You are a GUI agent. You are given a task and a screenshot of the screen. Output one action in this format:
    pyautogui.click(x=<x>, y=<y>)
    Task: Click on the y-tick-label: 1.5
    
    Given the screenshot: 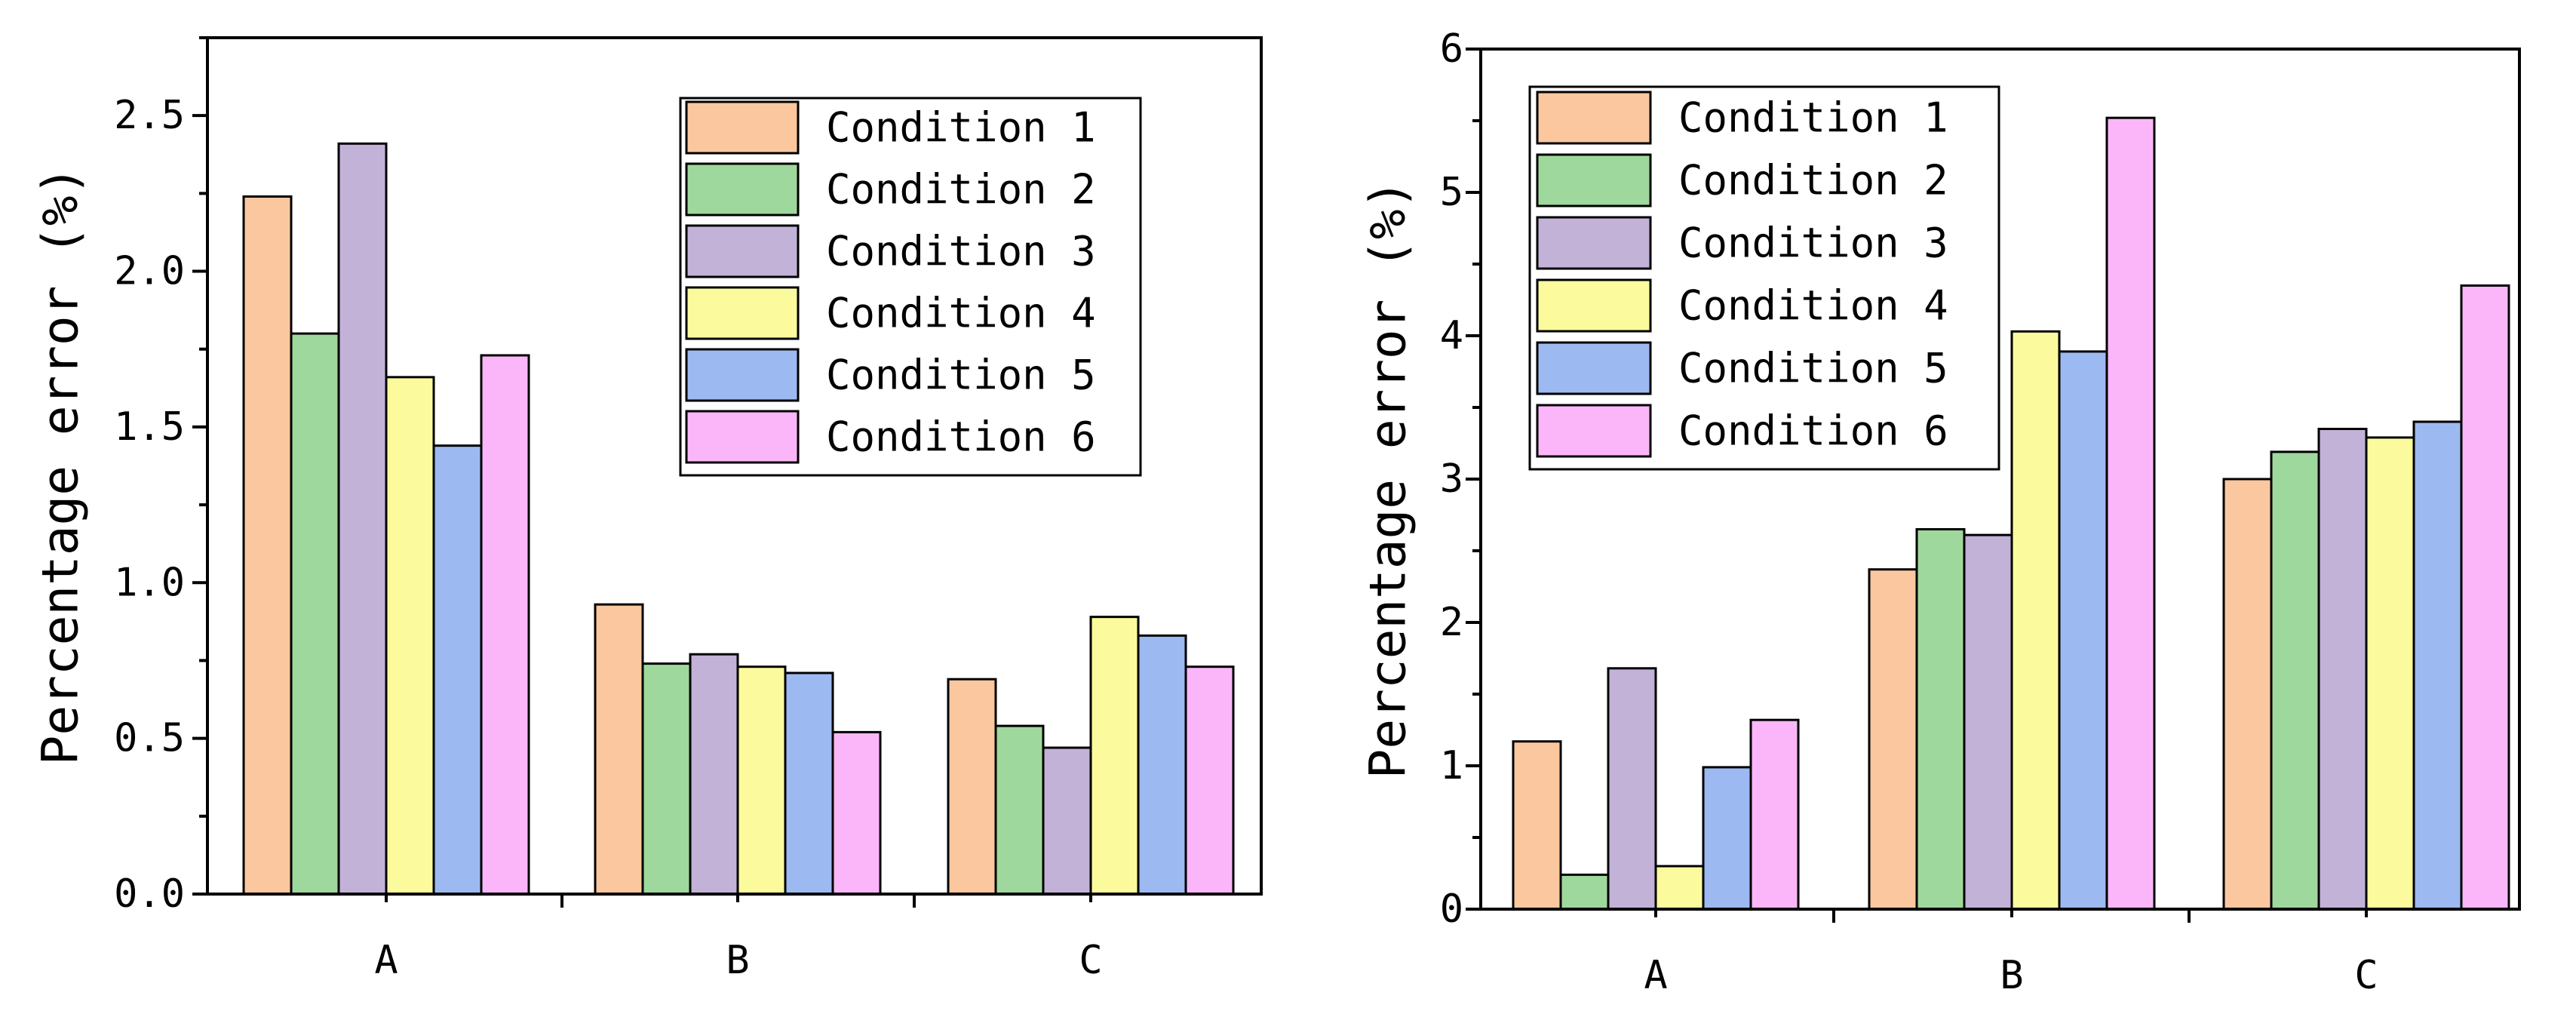 What is the action you would take?
    pyautogui.click(x=149, y=427)
    